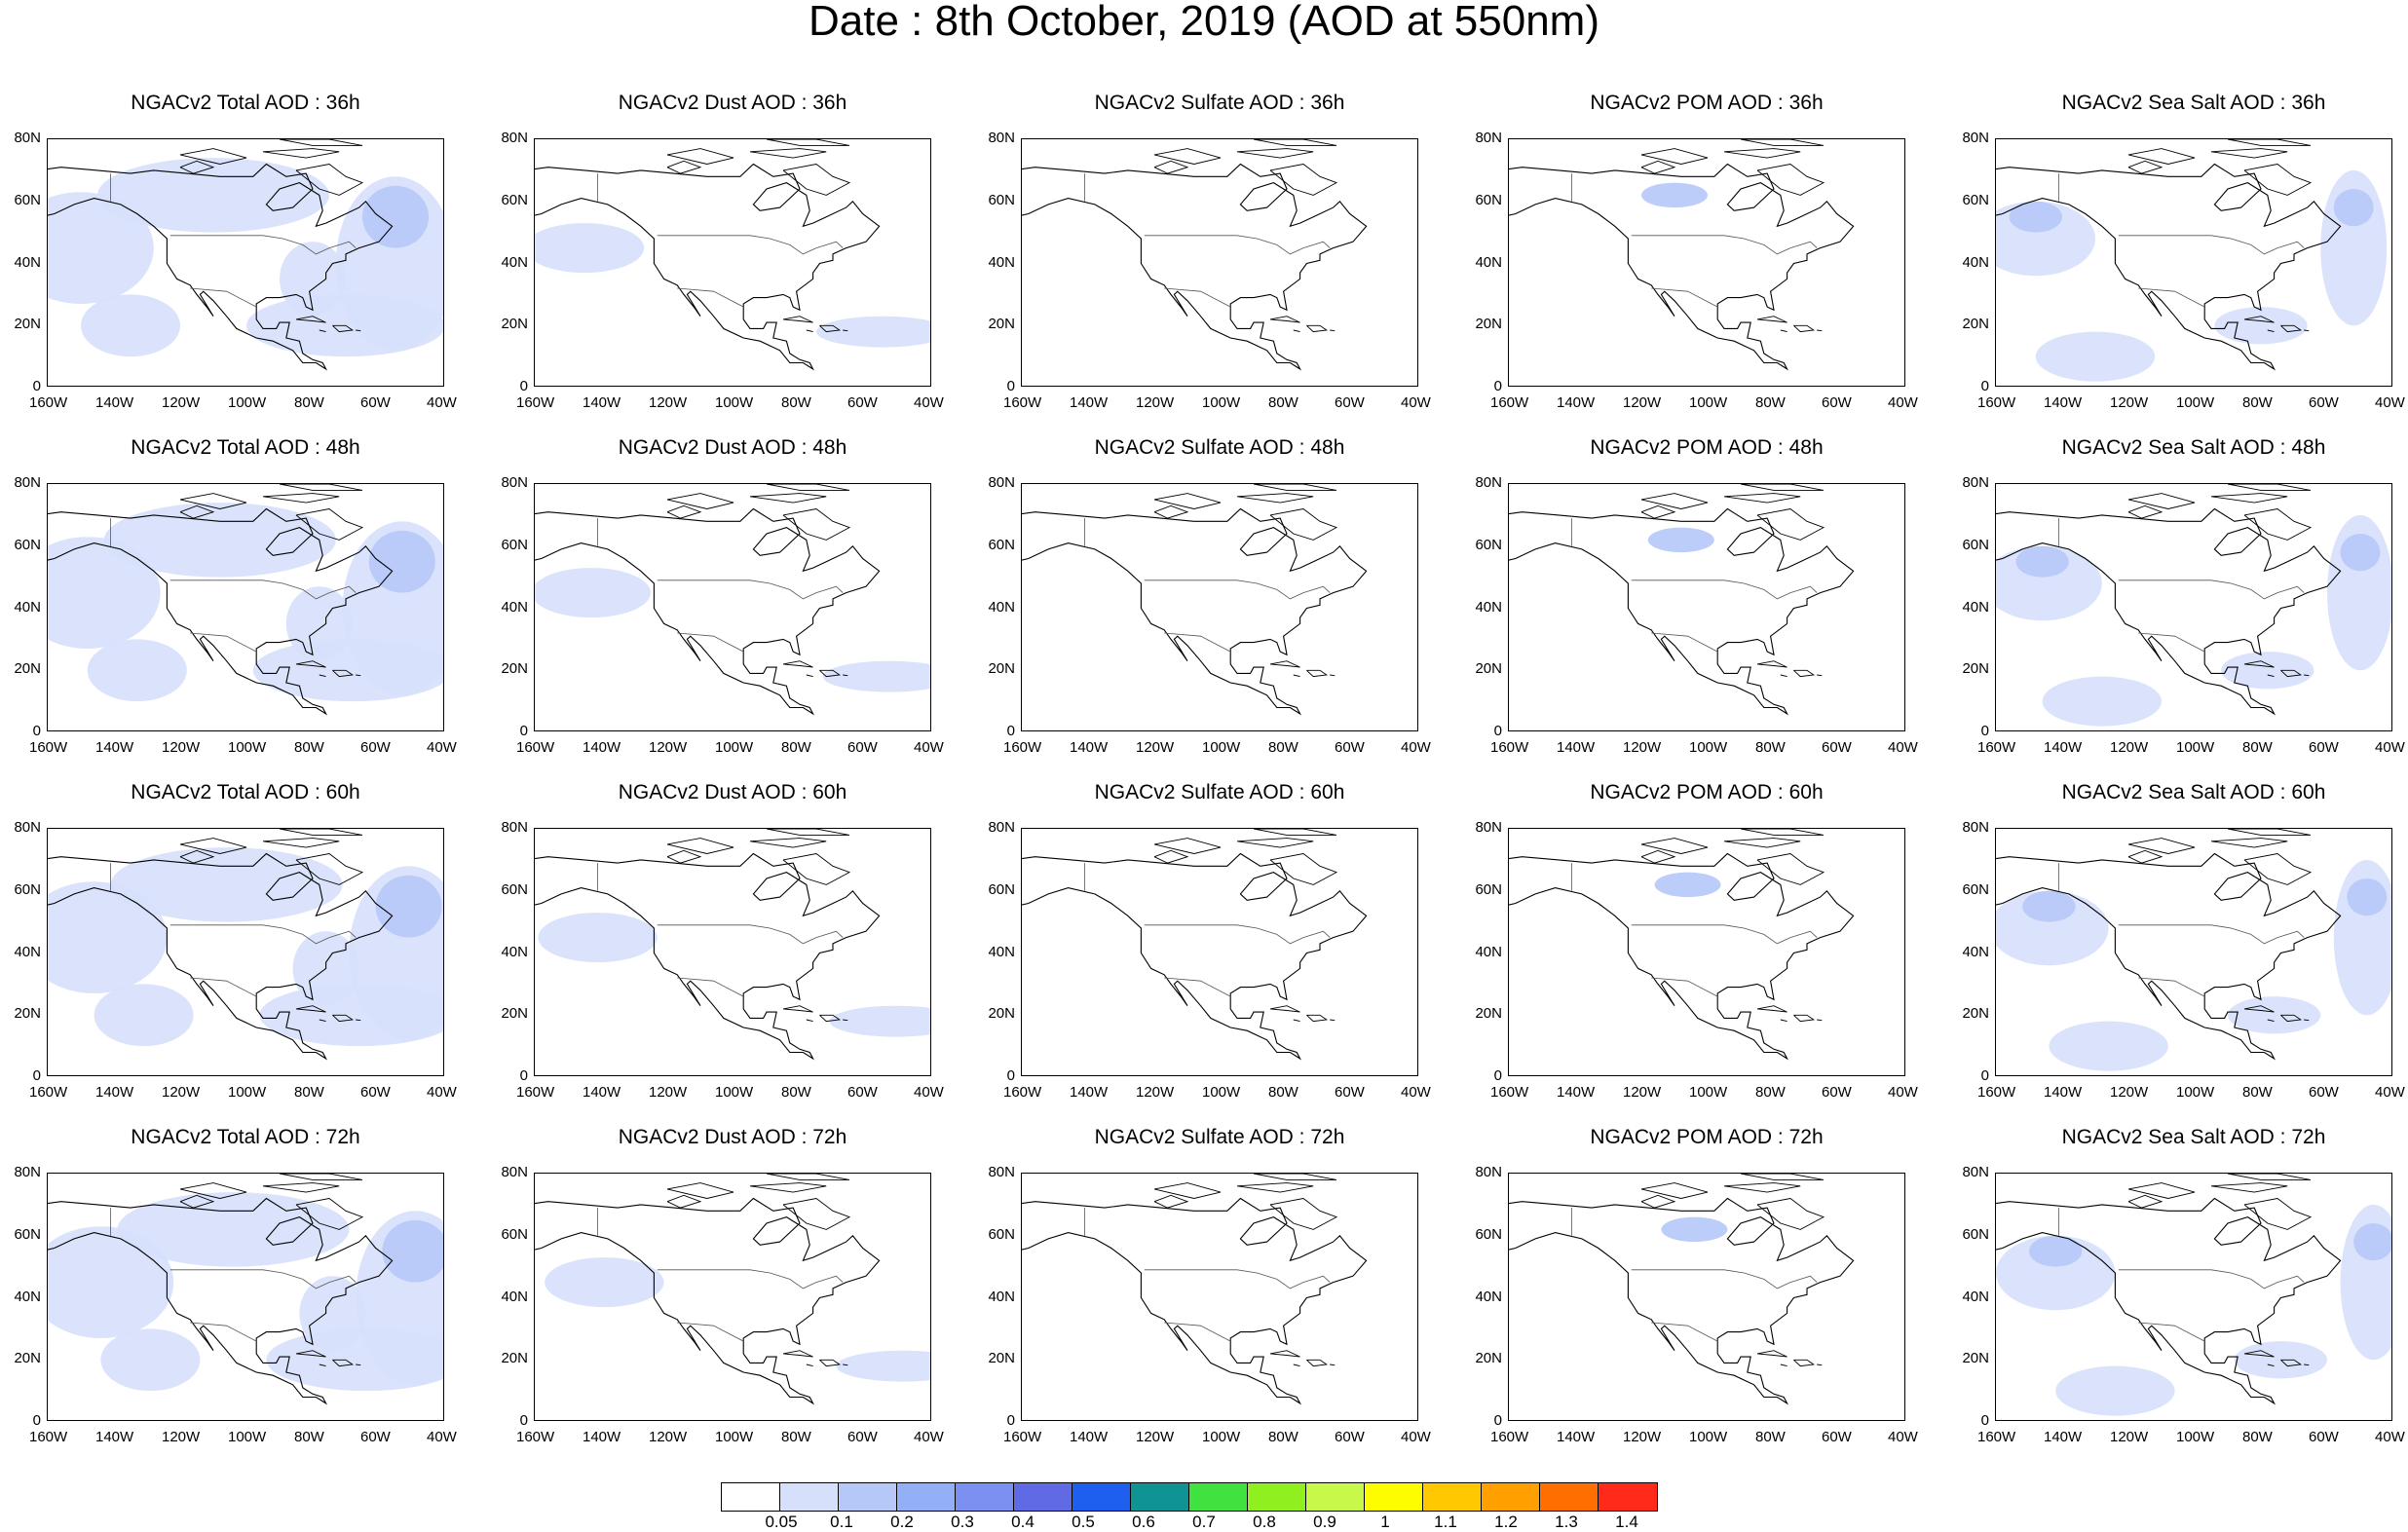 This screenshot has height=1532, width=2408. I want to click on colorbar-label: 1.4, so click(1626, 1522).